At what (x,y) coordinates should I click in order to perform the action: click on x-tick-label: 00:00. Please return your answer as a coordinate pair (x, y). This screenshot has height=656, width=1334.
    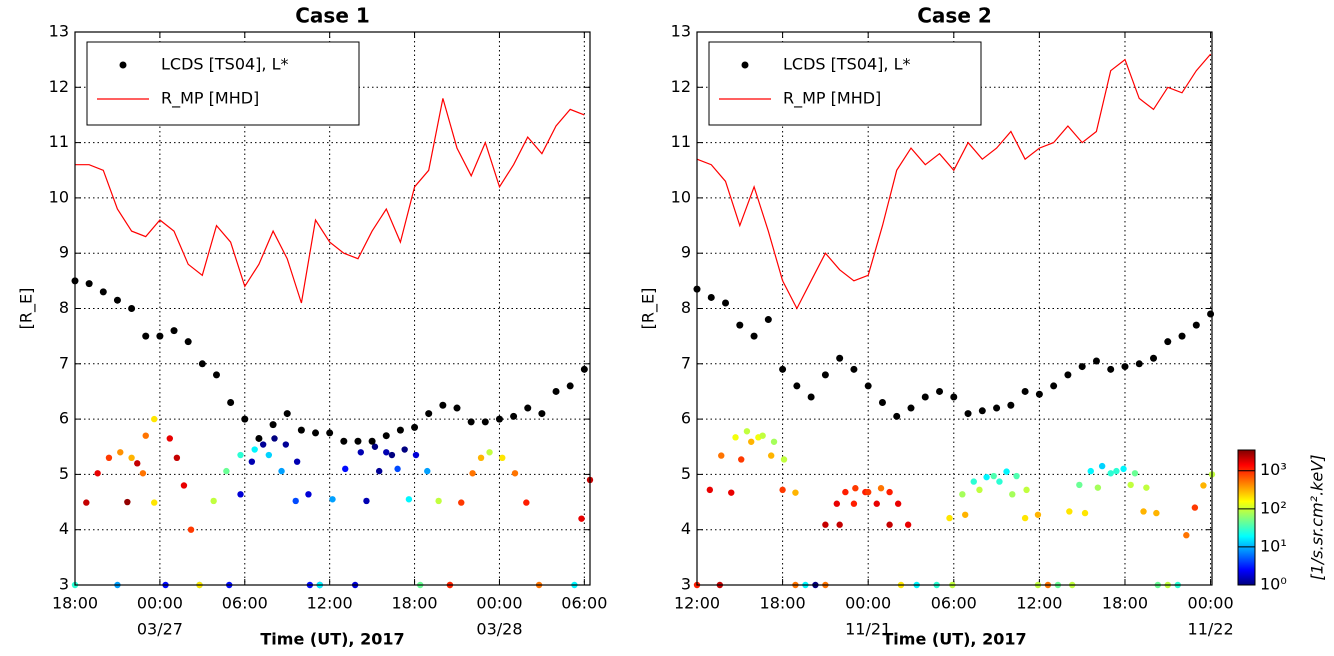
    Looking at the image, I should click on (868, 603).